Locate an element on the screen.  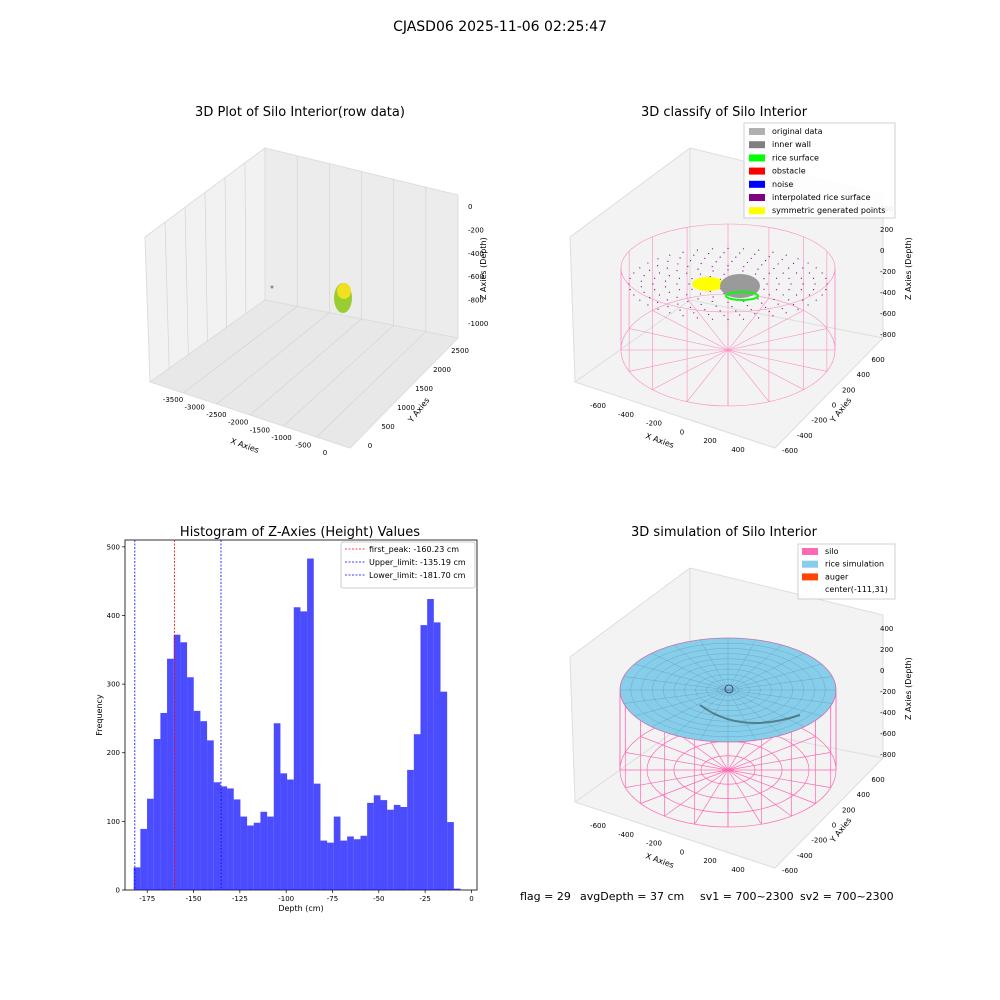
classify-interpolated-points is located at coordinates (728, 284).